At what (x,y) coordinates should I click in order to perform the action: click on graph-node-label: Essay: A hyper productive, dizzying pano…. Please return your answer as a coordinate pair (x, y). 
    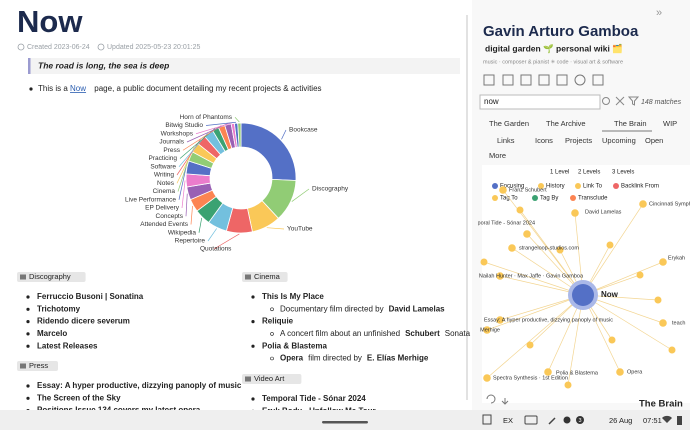
    Looking at the image, I should click on (548, 320).